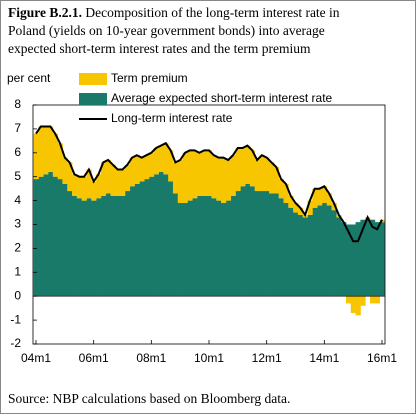 The width and height of the screenshot is (416, 414). Describe the element at coordinates (382, 358) in the screenshot. I see `x-tick-label: 16m1` at that location.